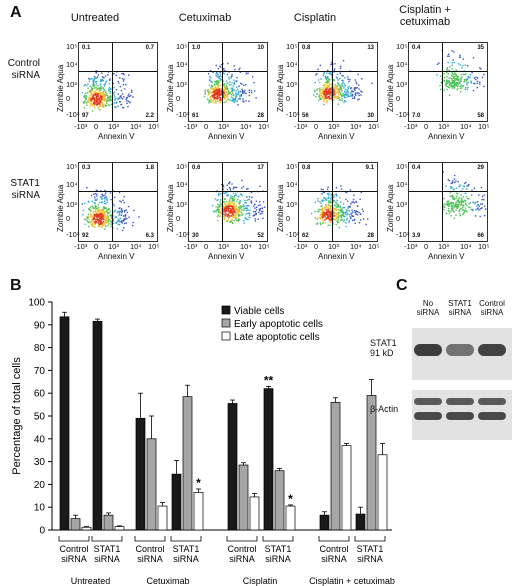 This screenshot has height=586, width=520. Describe the element at coordinates (151, 484) in the screenshot. I see `data-bar` at that location.